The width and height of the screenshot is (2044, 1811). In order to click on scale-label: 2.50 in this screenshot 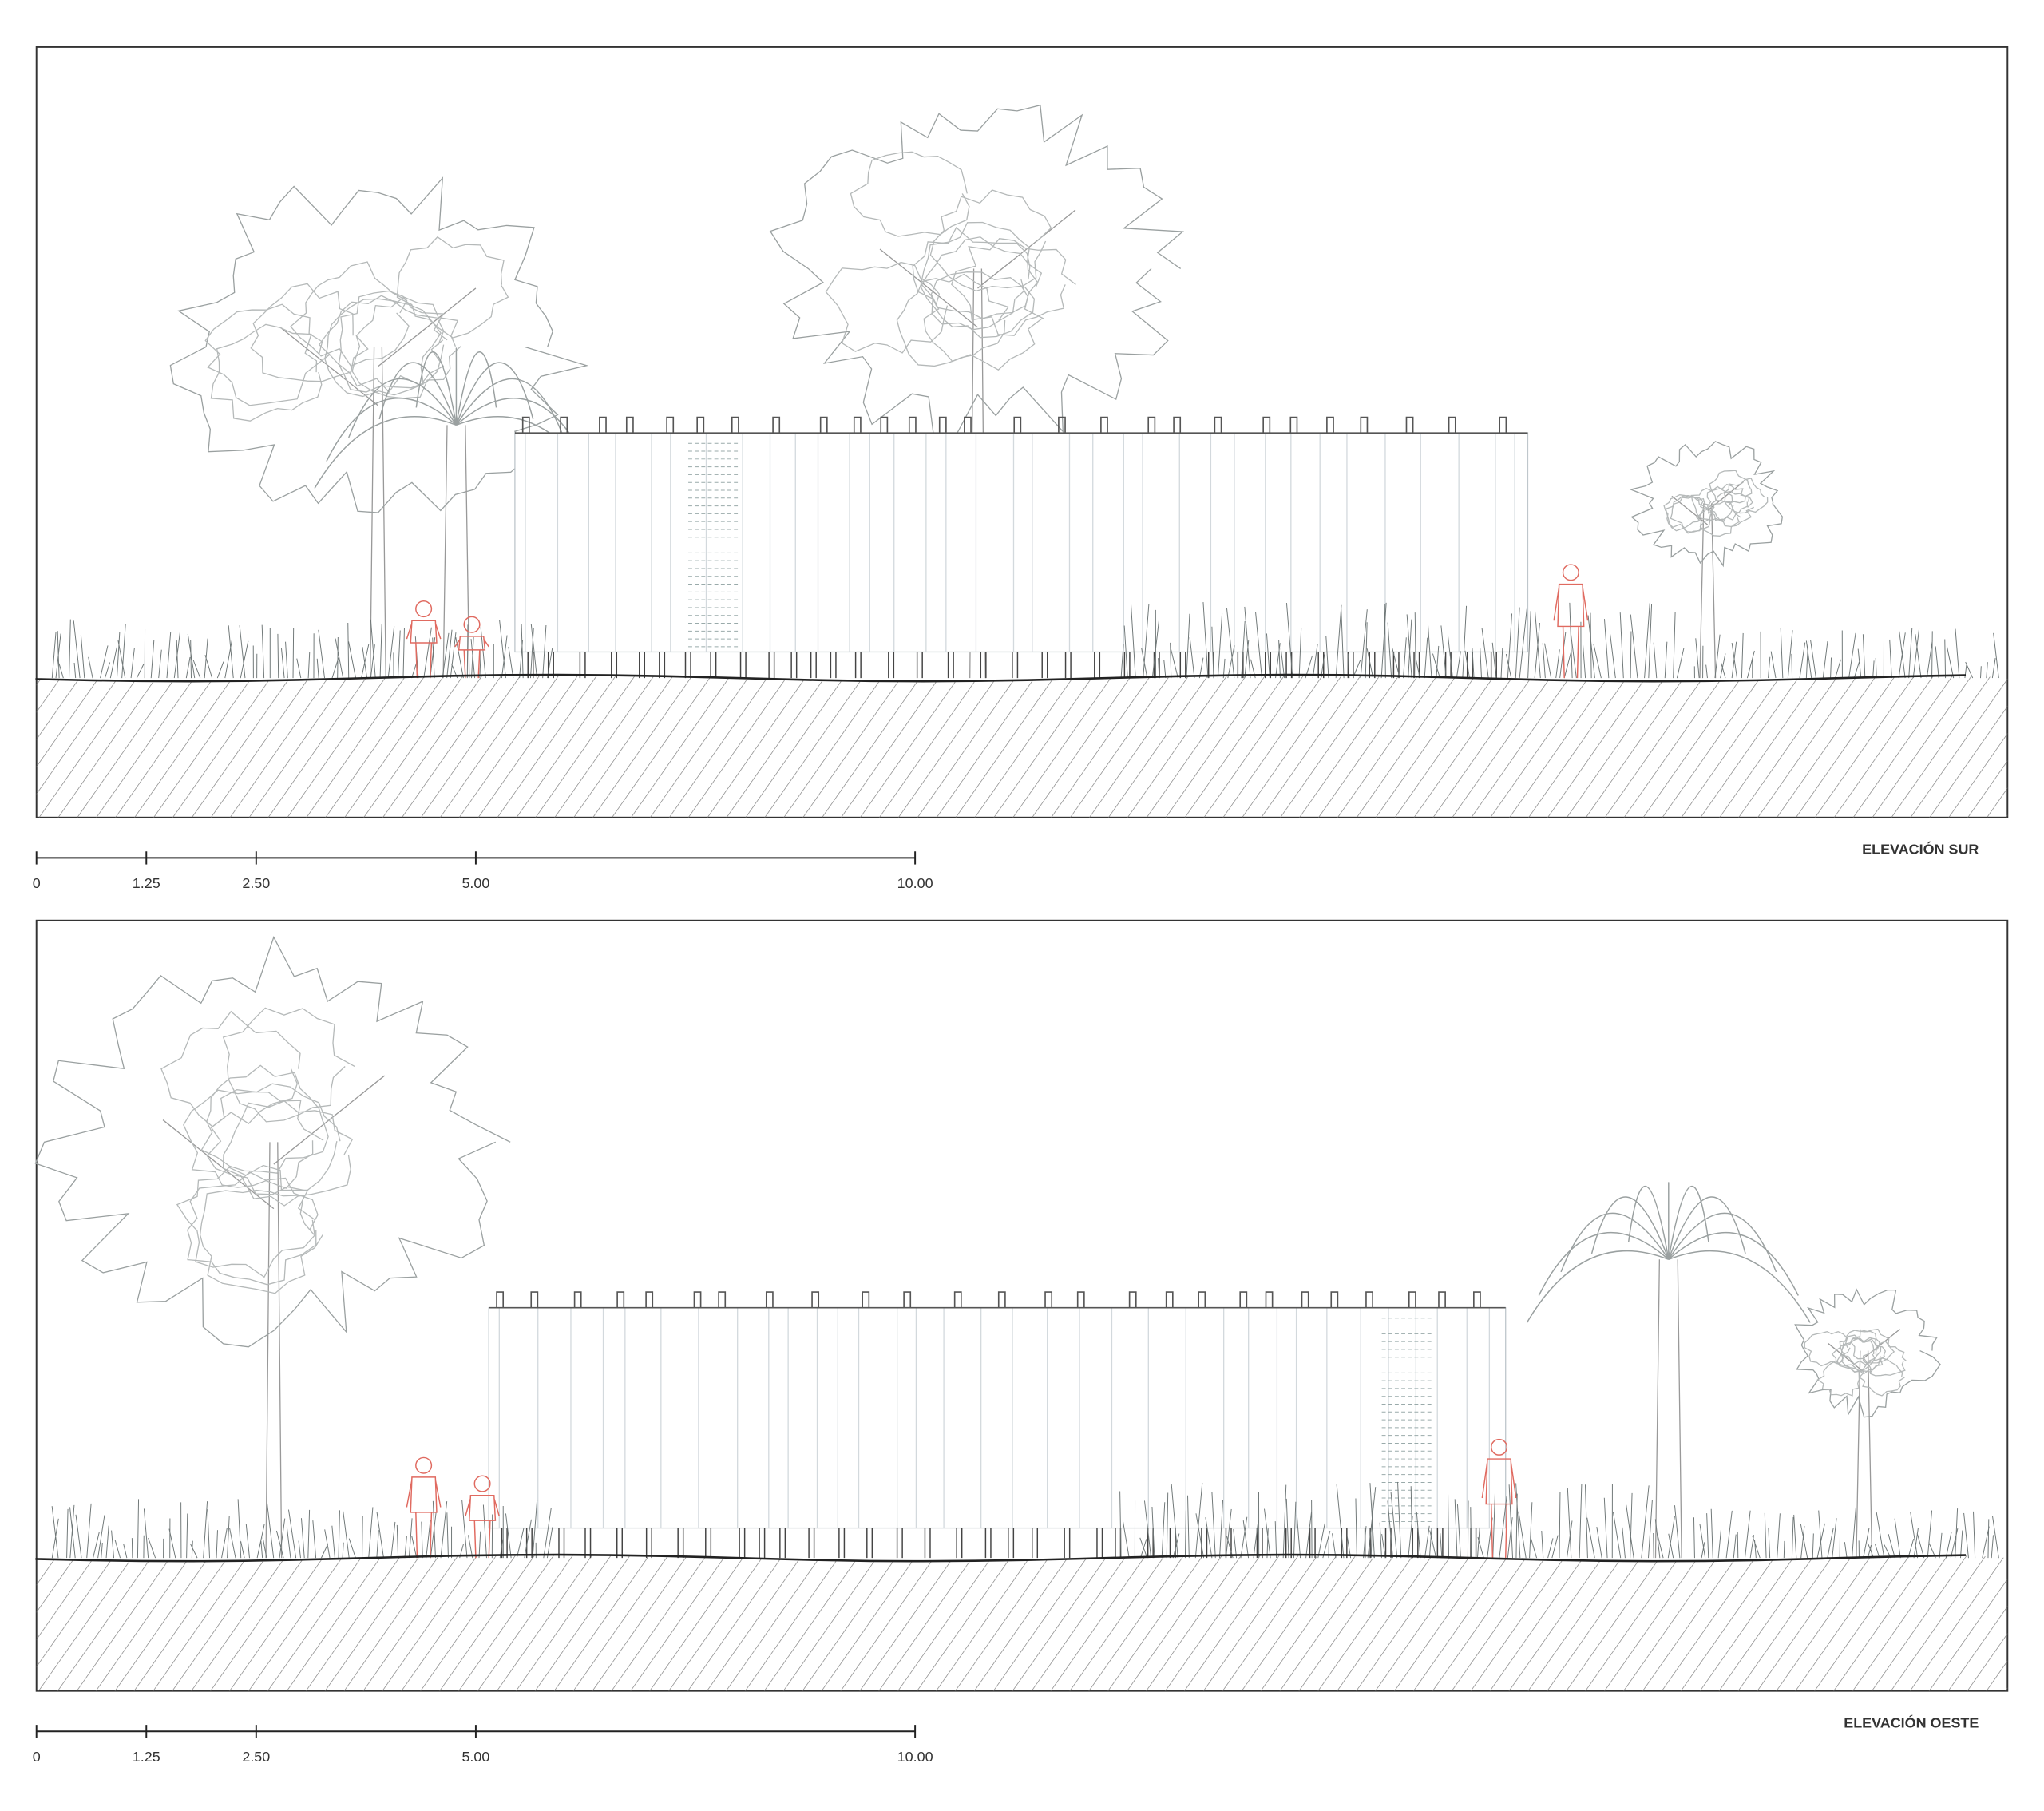, I will do `click(256, 1757)`.